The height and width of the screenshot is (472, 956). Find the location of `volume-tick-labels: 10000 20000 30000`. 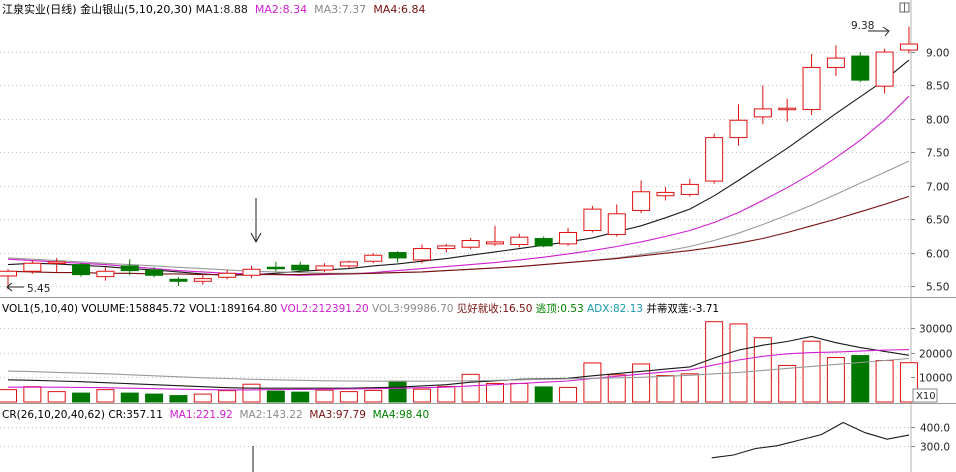

volume-tick-labels: 10000 20000 30000 is located at coordinates (931, 354).